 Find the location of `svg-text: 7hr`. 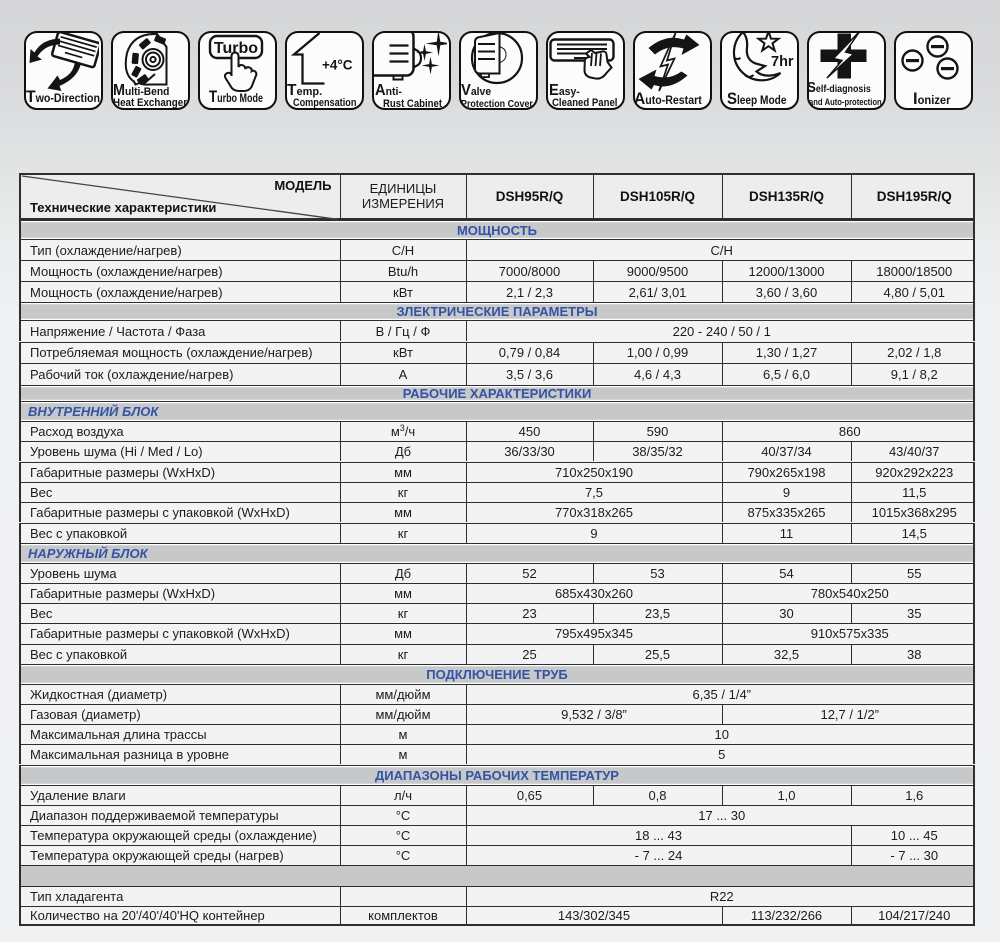

svg-text: 7hr is located at coordinates (782, 62).